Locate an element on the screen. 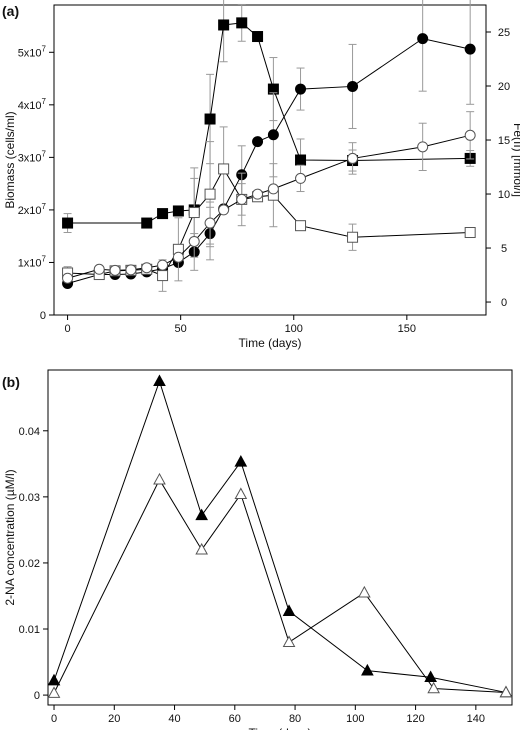  y-tick-label-base: 5x10 is located at coordinates (30, 53).